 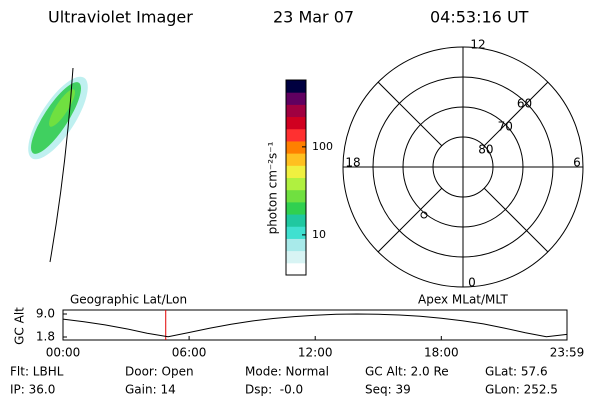 What do you see at coordinates (322, 146) in the screenshot?
I see `colorbar-tick-label: 100` at bounding box center [322, 146].